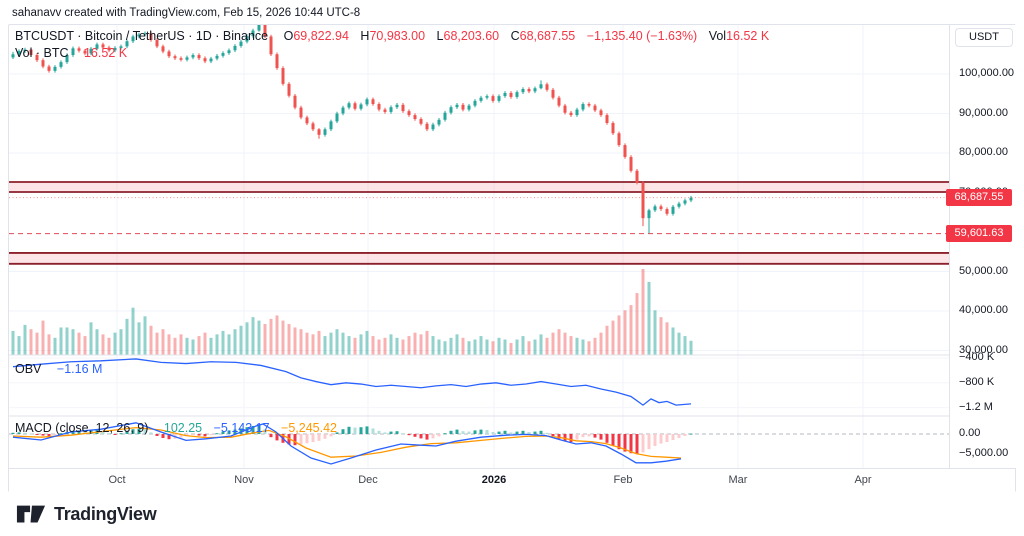  What do you see at coordinates (983, 112) in the screenshot?
I see `price-axis-label: 90,000.00` at bounding box center [983, 112].